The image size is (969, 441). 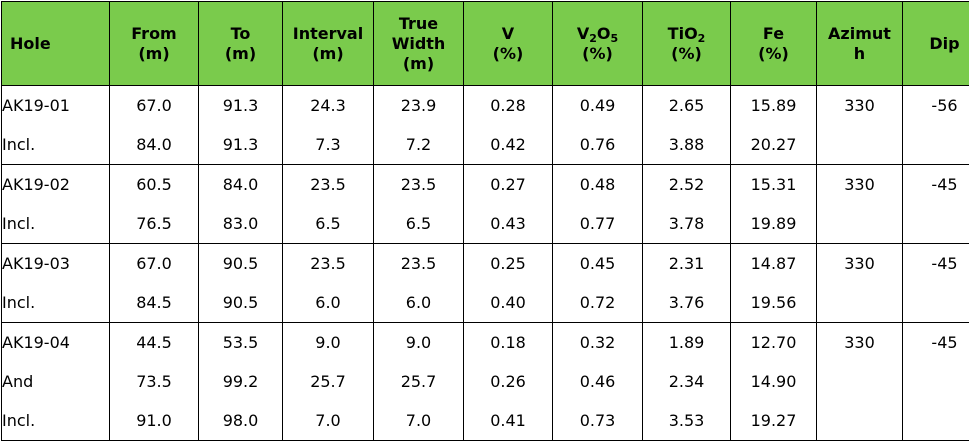 I want to click on header-v: V(%), so click(x=508, y=44).